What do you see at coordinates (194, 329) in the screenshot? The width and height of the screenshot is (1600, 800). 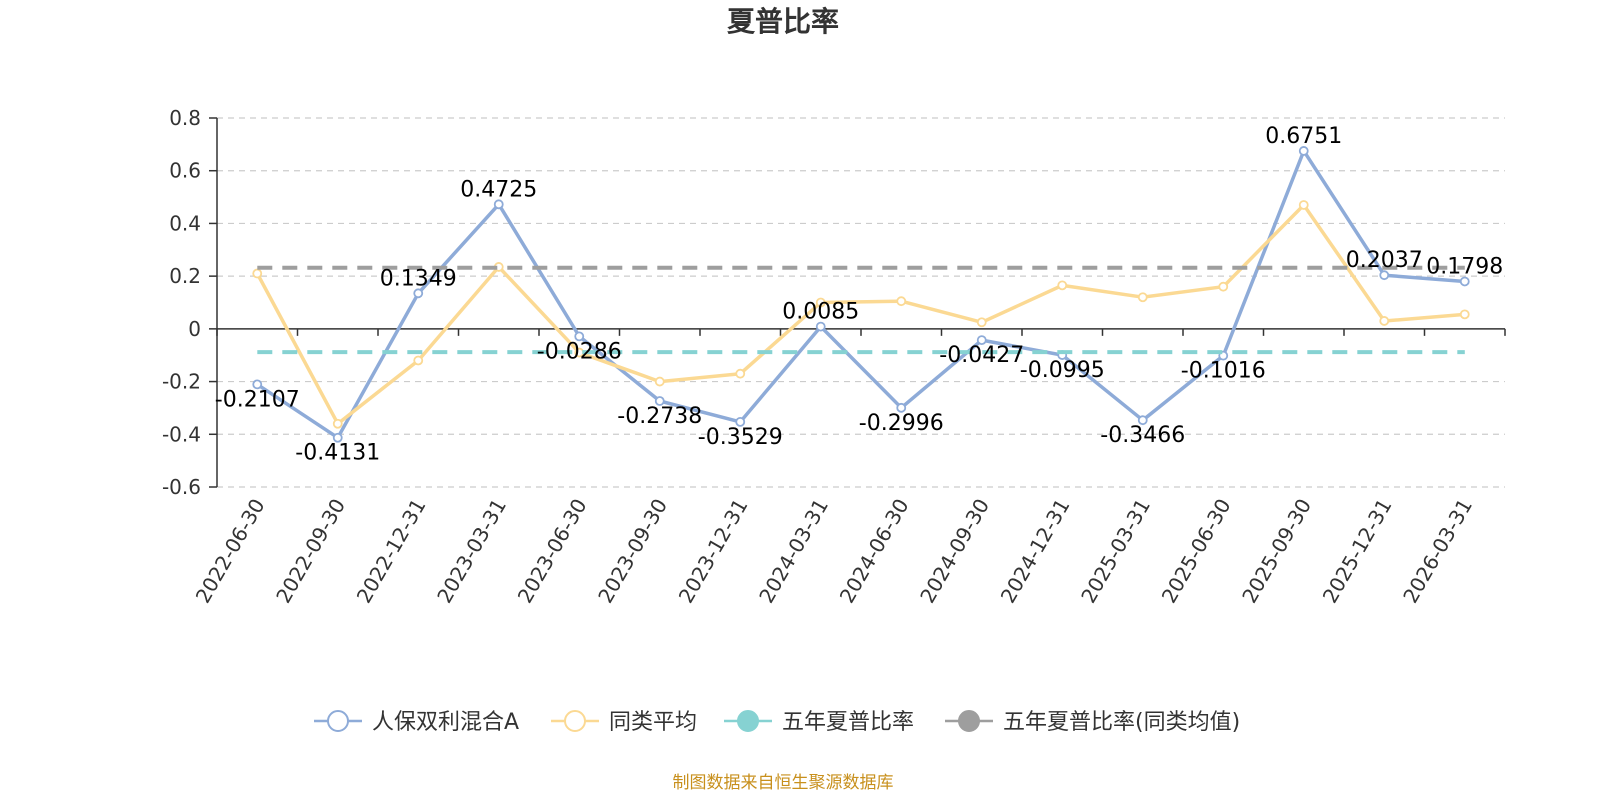 I see `y-tick-label: 0` at bounding box center [194, 329].